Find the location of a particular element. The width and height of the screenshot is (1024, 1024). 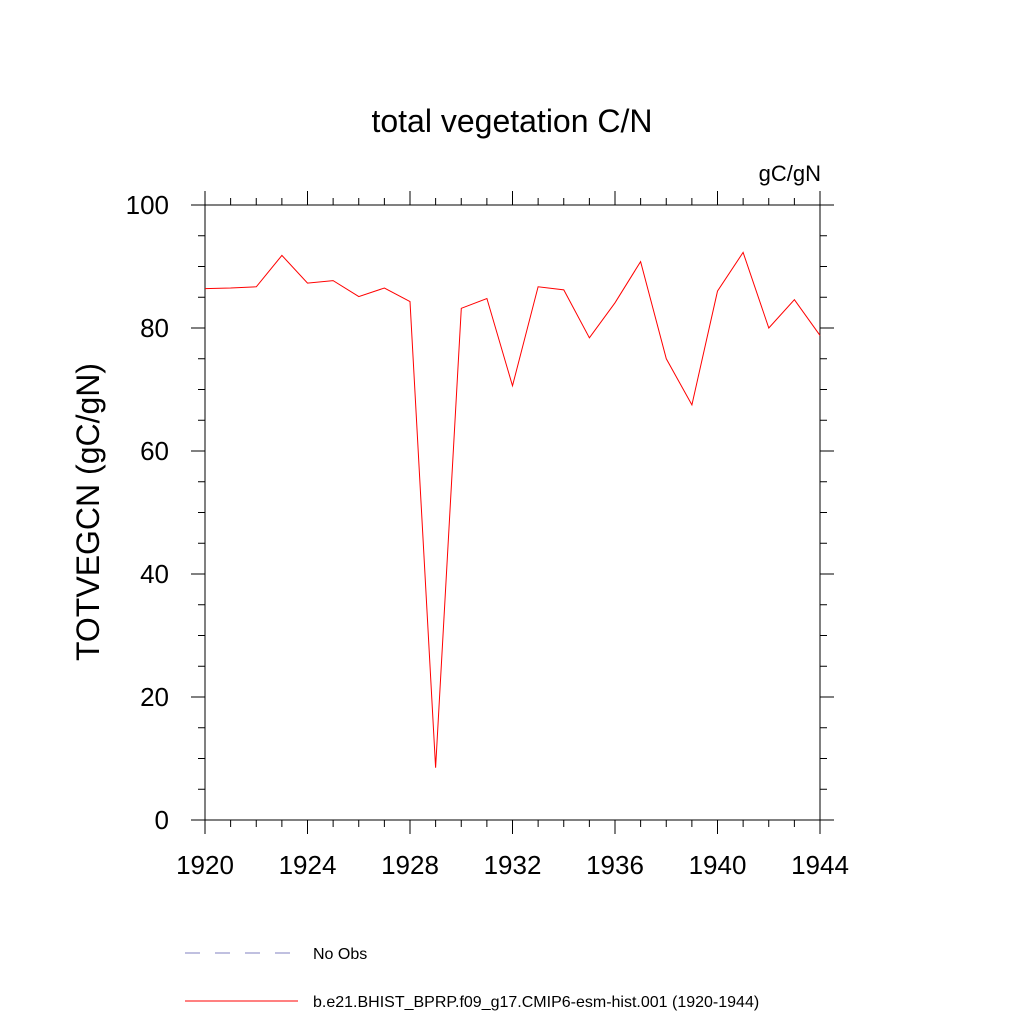

x-tick-label: 1944 is located at coordinates (820, 865).